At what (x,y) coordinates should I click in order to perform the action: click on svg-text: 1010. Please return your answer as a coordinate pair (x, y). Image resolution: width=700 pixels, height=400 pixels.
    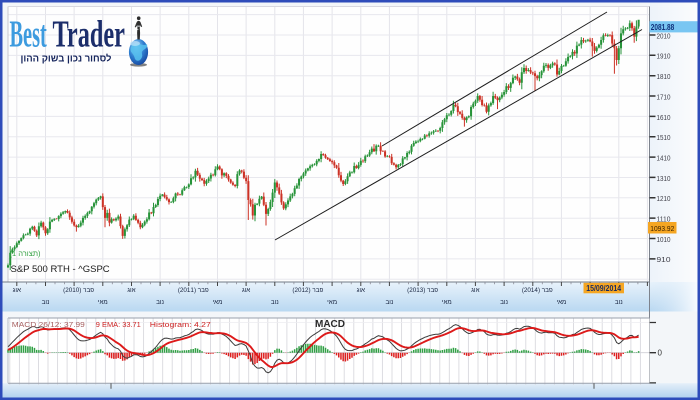
    Looking at the image, I should click on (664, 240).